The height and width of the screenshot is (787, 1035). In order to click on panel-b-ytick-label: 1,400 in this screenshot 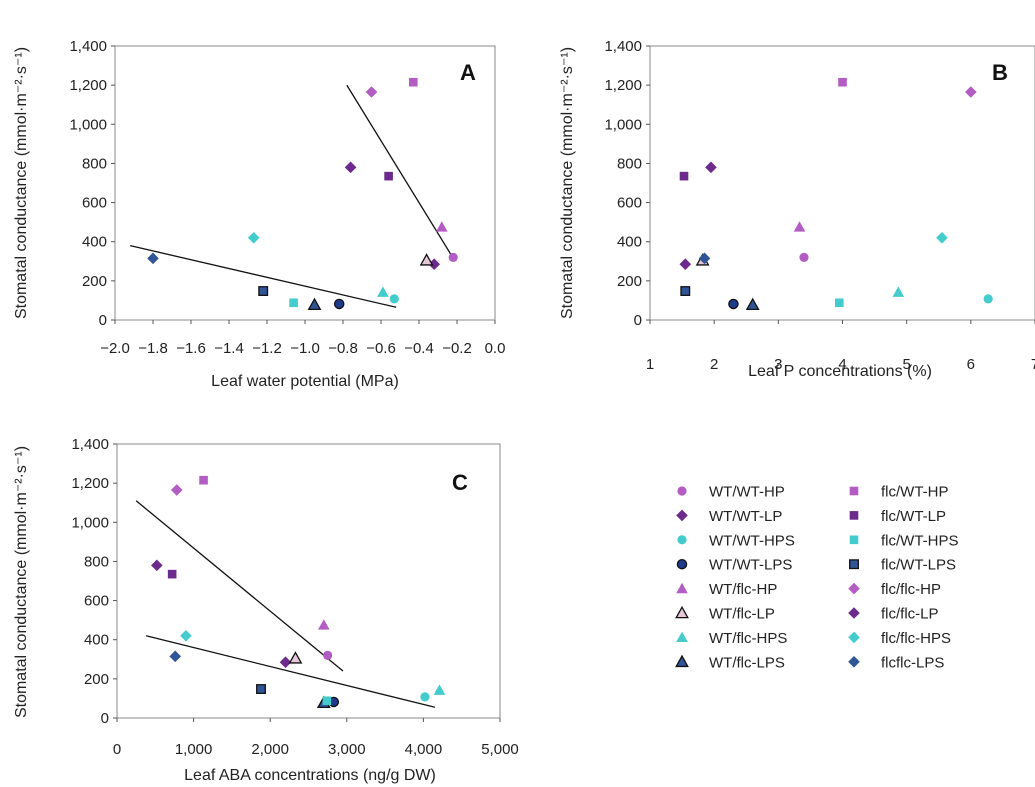, I will do `click(623, 46)`.